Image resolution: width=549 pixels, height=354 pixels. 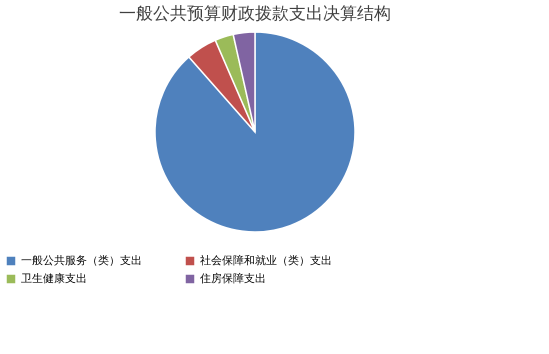 What do you see at coordinates (255, 14) in the screenshot?
I see `chart-title: 一般公共预算财政拨款支出决算结构` at bounding box center [255, 14].